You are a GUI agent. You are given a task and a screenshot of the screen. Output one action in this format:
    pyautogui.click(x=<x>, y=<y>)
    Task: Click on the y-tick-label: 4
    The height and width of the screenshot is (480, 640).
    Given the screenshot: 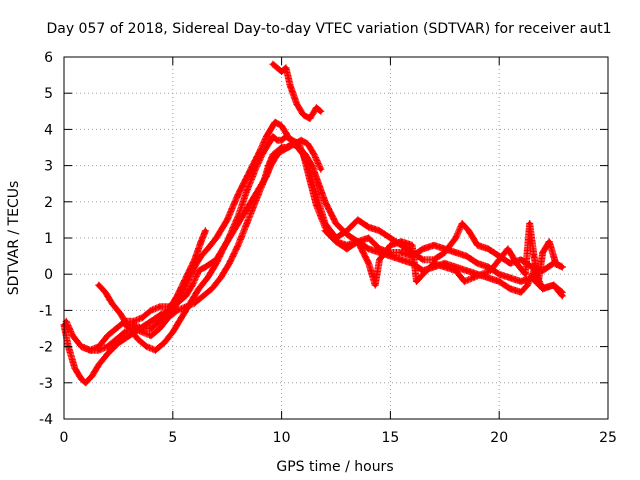 What is the action you would take?
    pyautogui.click(x=48, y=130)
    